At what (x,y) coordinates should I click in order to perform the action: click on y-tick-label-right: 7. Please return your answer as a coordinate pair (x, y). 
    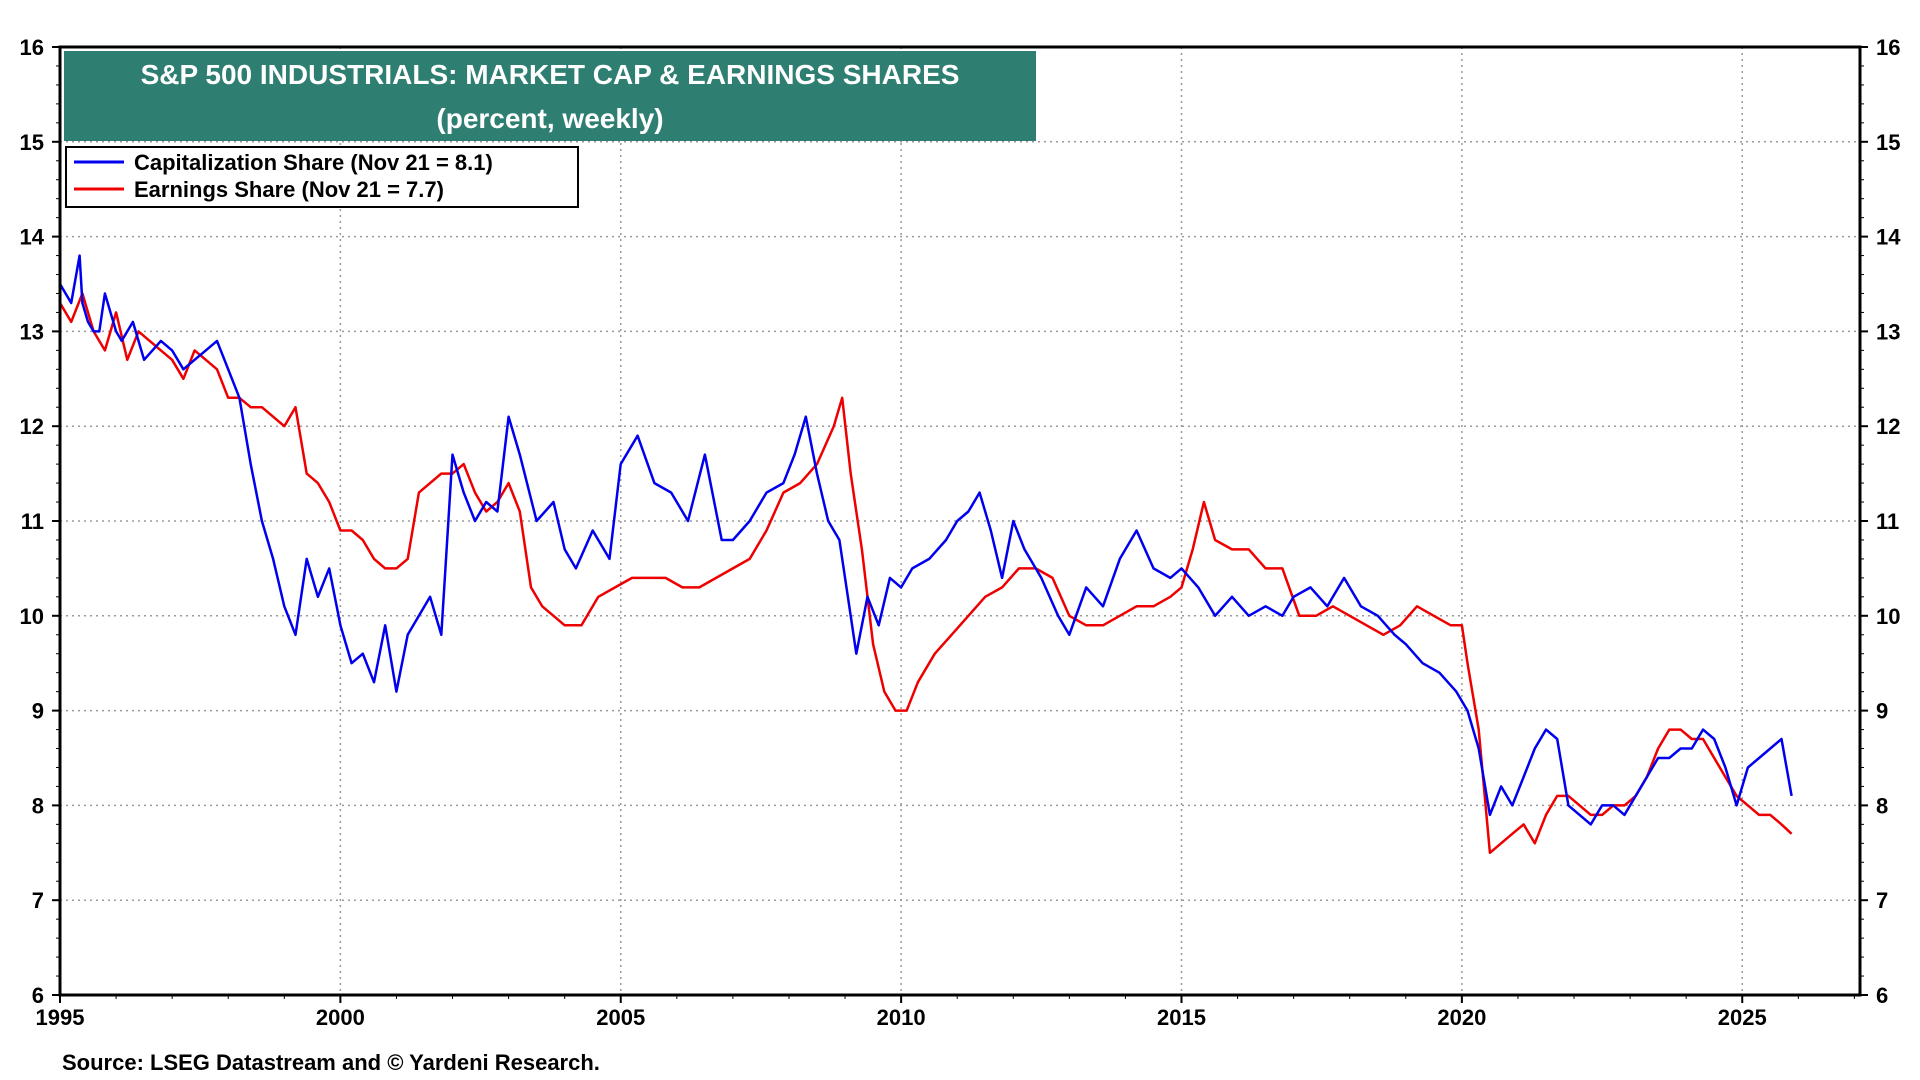
    Looking at the image, I should click on (1882, 900).